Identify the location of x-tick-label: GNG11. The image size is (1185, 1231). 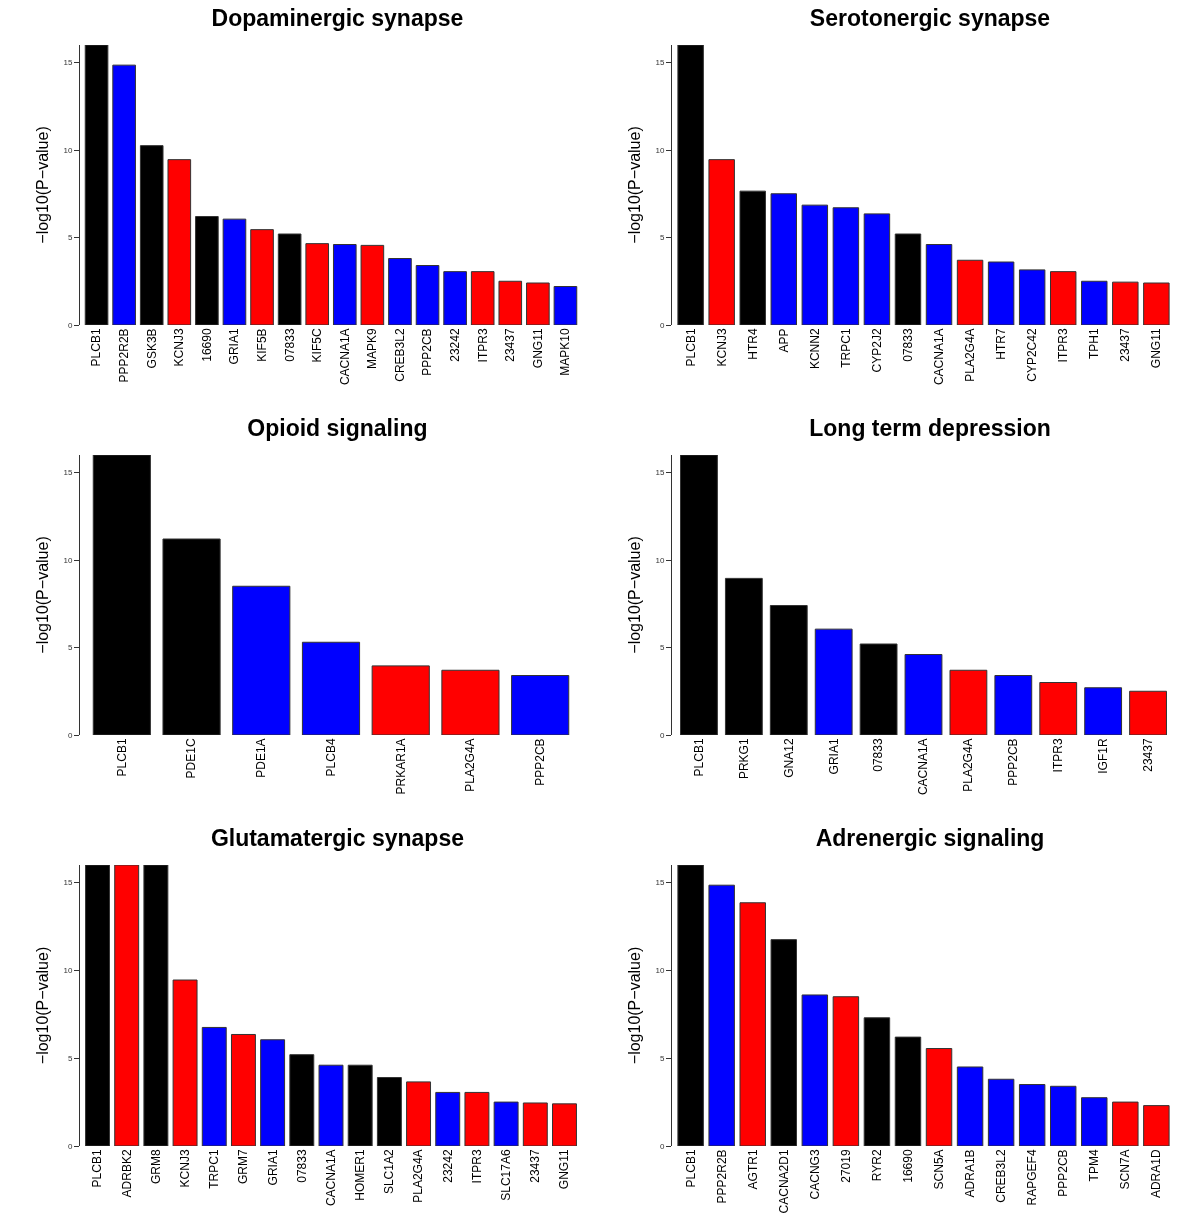
(564, 1169).